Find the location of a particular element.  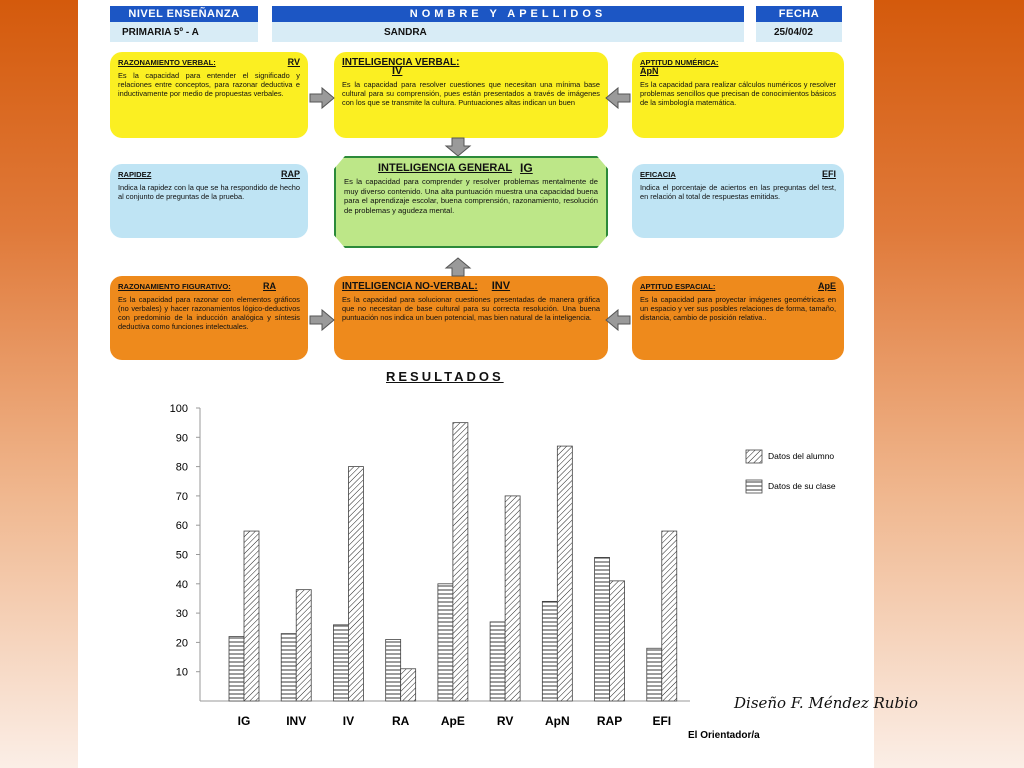

y-tick-label: 90 is located at coordinates (182, 438).